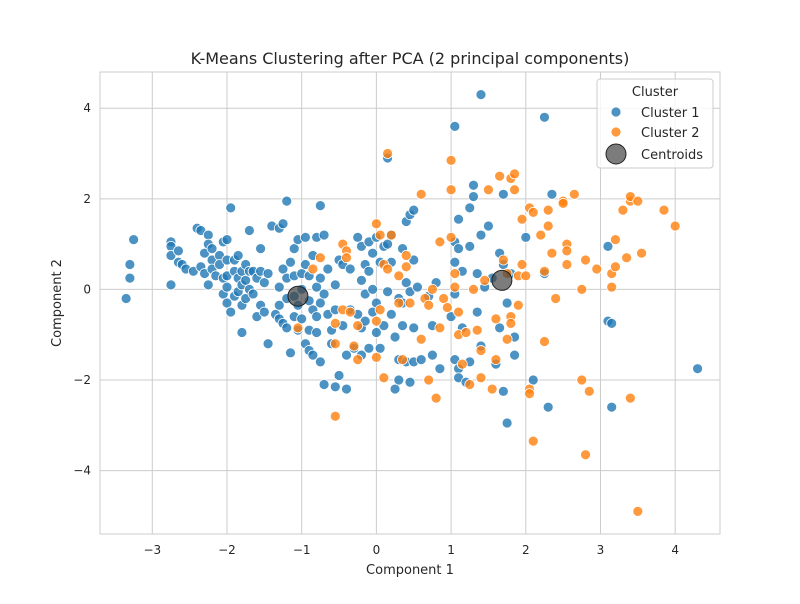 Image resolution: width=800 pixels, height=604 pixels. Describe the element at coordinates (152, 550) in the screenshot. I see `x-tick-label: −3` at that location.